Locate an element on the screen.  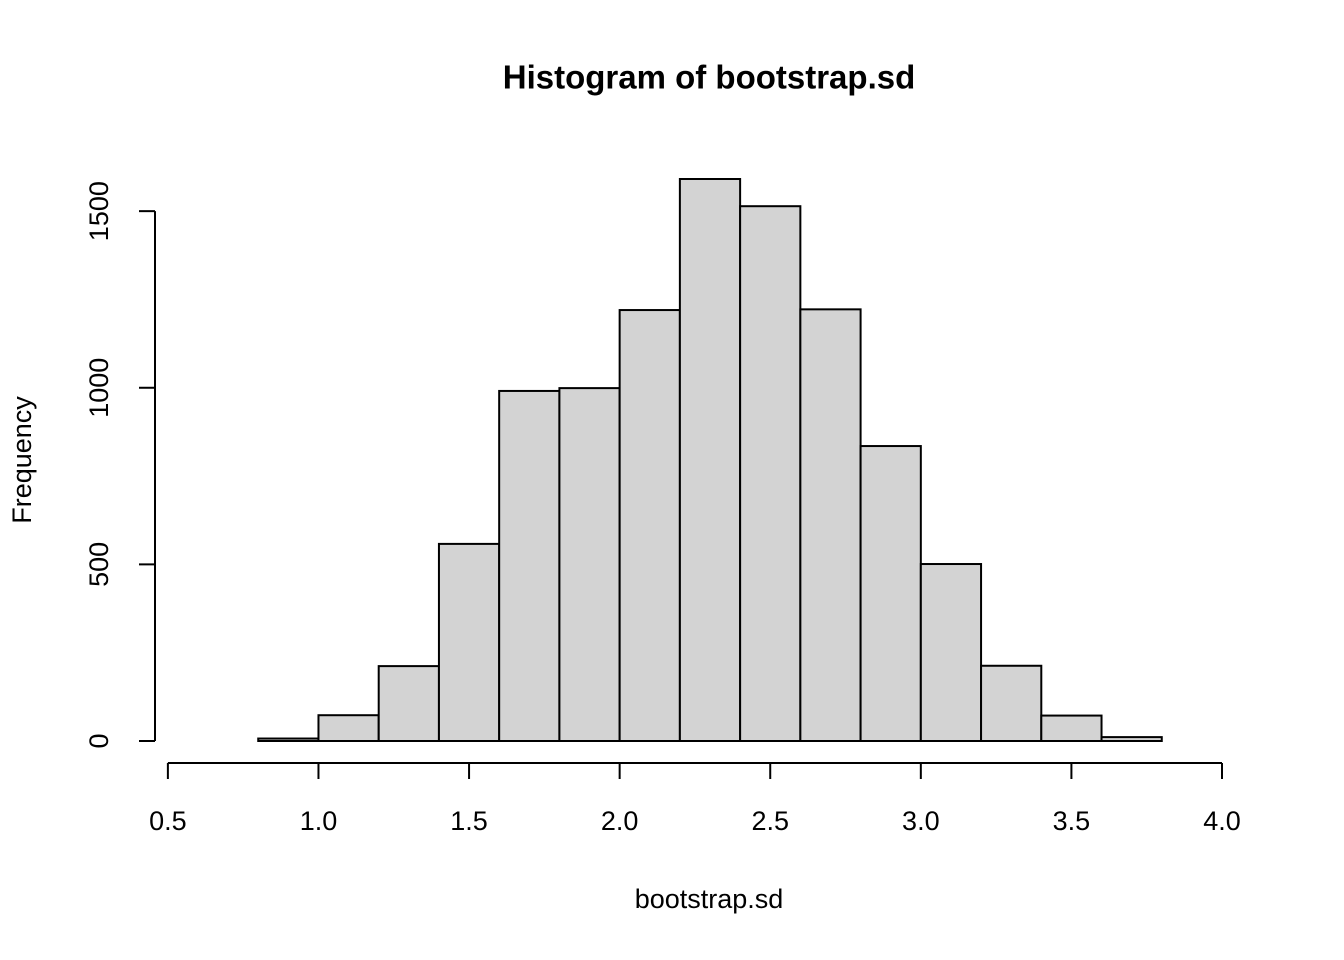
x-tick-label: 0.5 is located at coordinates (168, 821).